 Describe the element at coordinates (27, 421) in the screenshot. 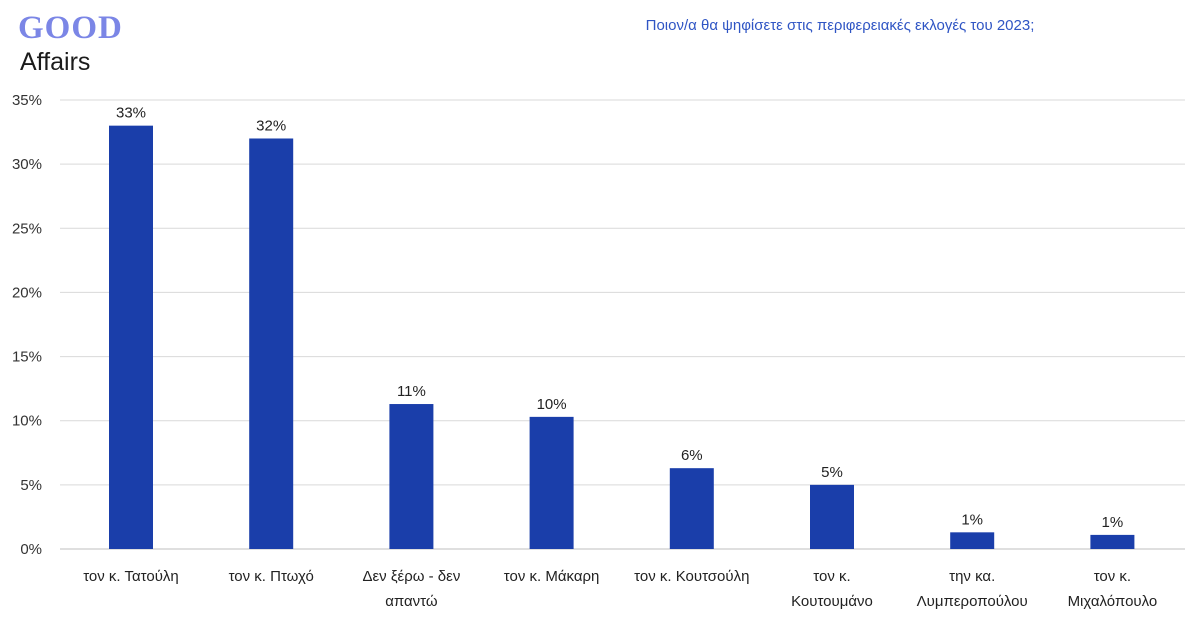

I see `y-tick-label: 10%` at that location.